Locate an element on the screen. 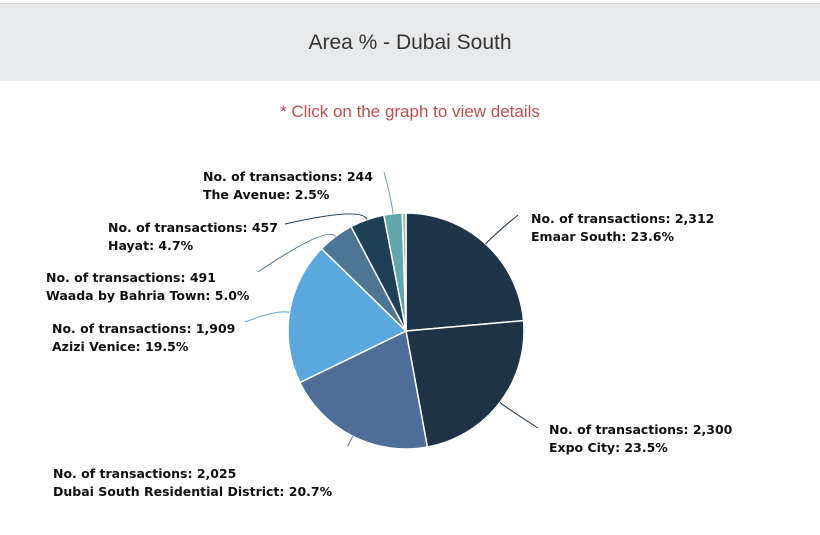 The width and height of the screenshot is (820, 535). data-label-transactions: No. of transactions: 1,909 is located at coordinates (143, 328).